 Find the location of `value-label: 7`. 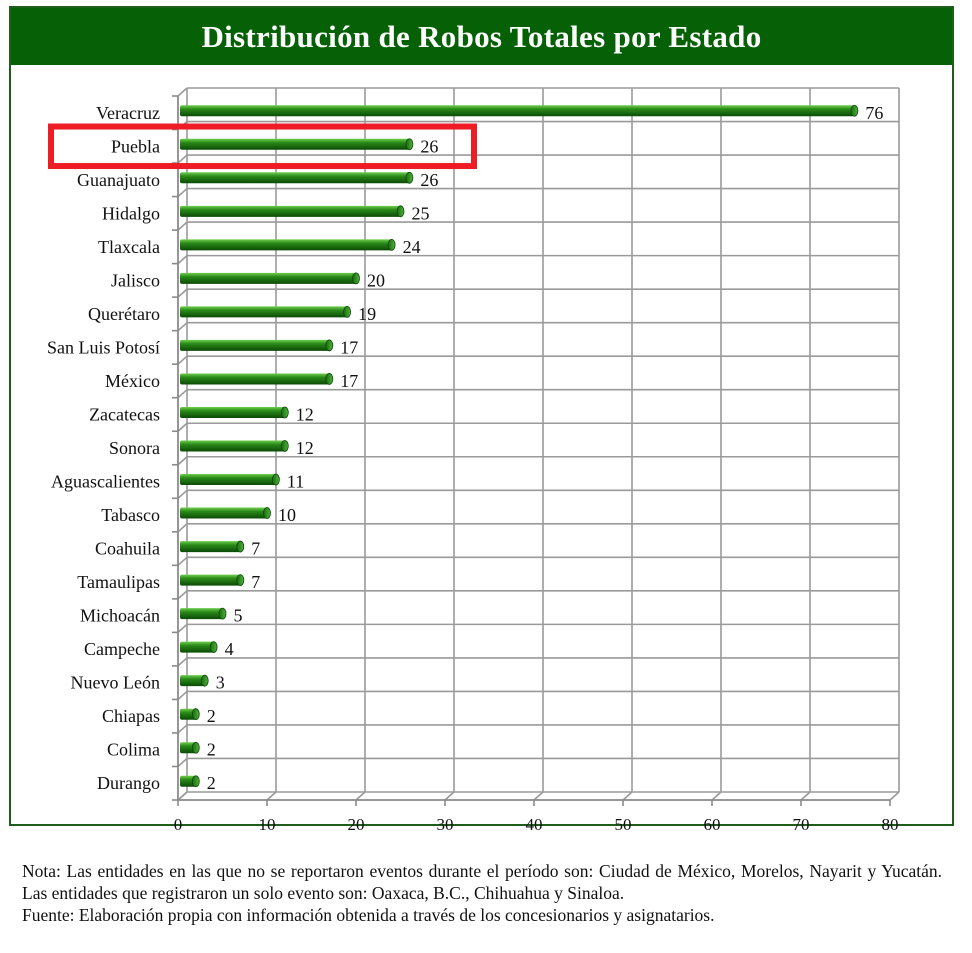

value-label: 7 is located at coordinates (255, 549).